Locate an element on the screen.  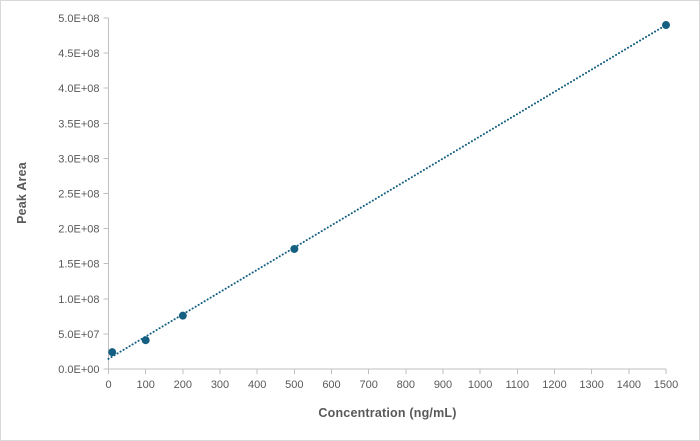
x-tick-label: 1400 is located at coordinates (629, 385).